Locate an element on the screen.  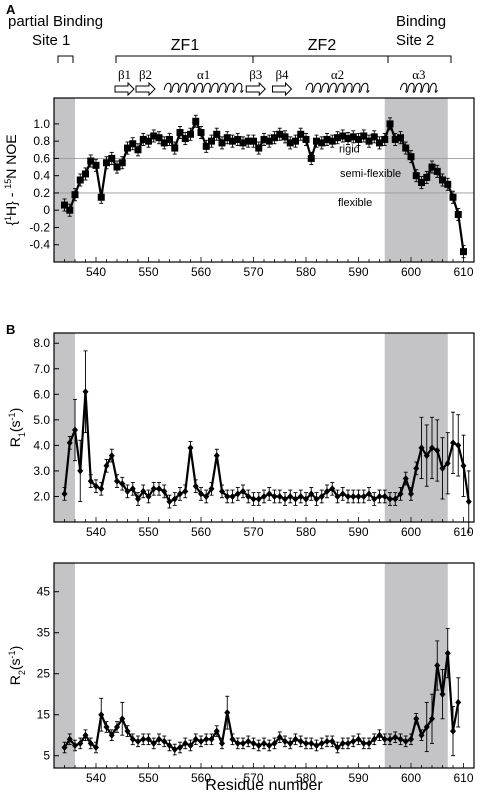
site2-bracket is located at coordinates (419, 59).